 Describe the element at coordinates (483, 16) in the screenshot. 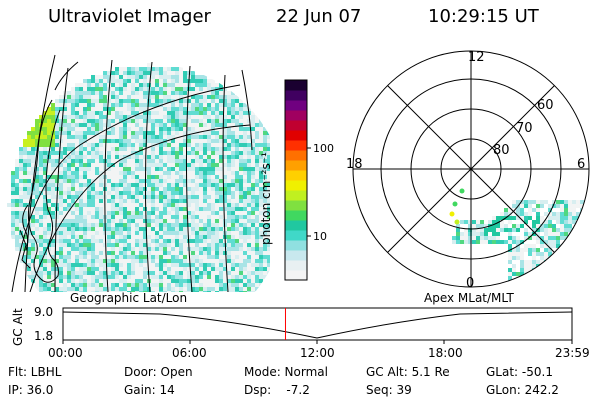

I see `time-label: 10:29:15 UT` at that location.